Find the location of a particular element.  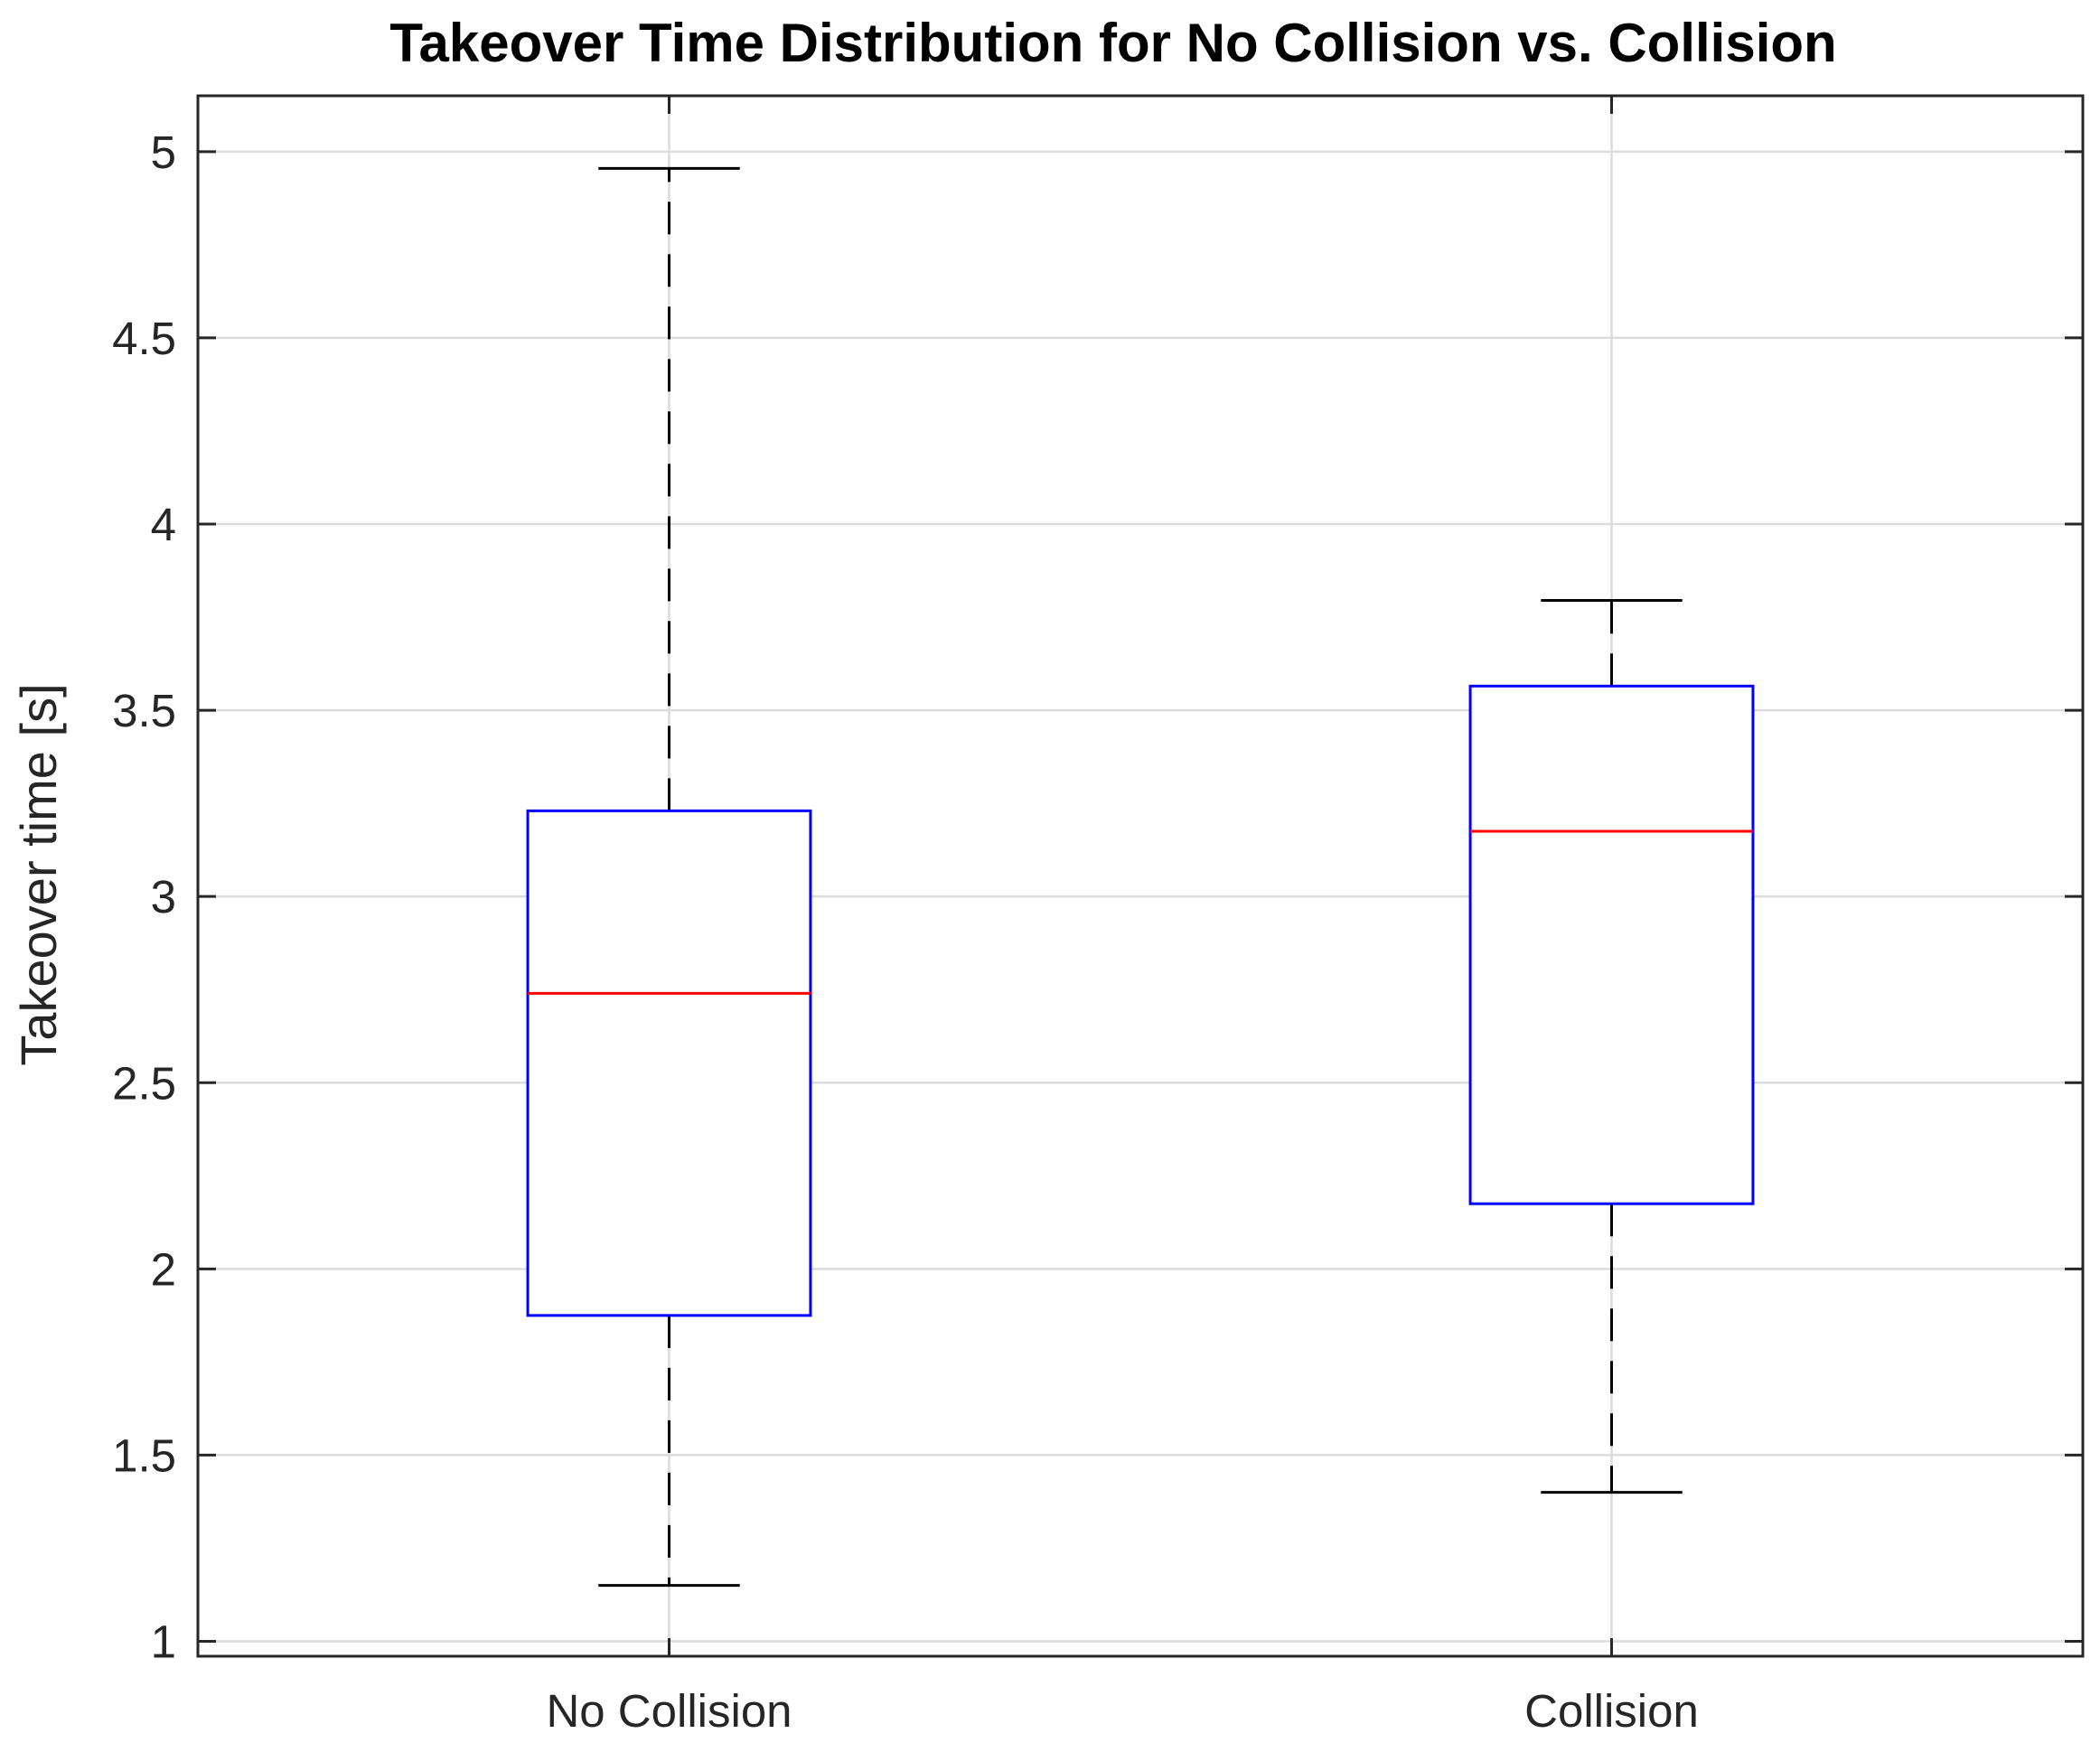

y-tick-label: 2.5 is located at coordinates (144, 1083).